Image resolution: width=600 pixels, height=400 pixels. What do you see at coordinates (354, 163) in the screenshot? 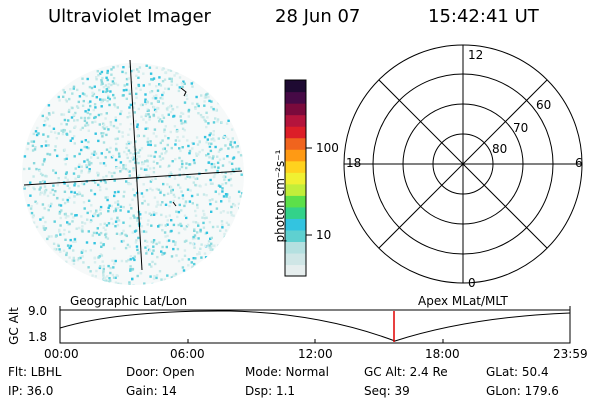
I see `mlt-label-18: 18` at bounding box center [354, 163].